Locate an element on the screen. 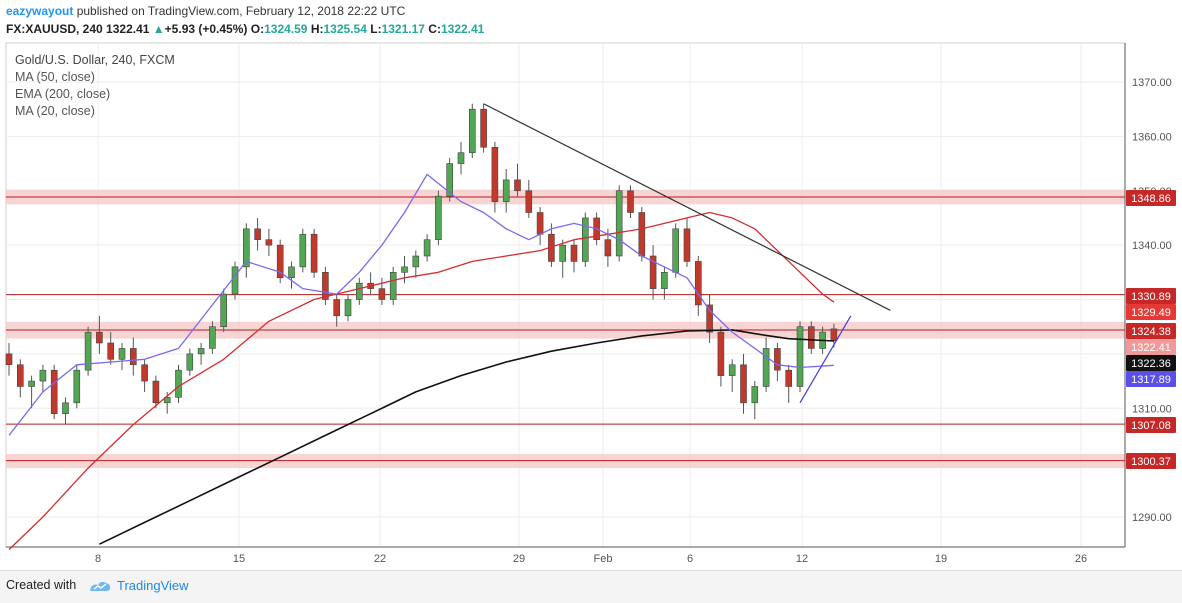 Image resolution: width=1182 pixels, height=603 pixels. price-badge-label: 1322.36 is located at coordinates (1151, 364).